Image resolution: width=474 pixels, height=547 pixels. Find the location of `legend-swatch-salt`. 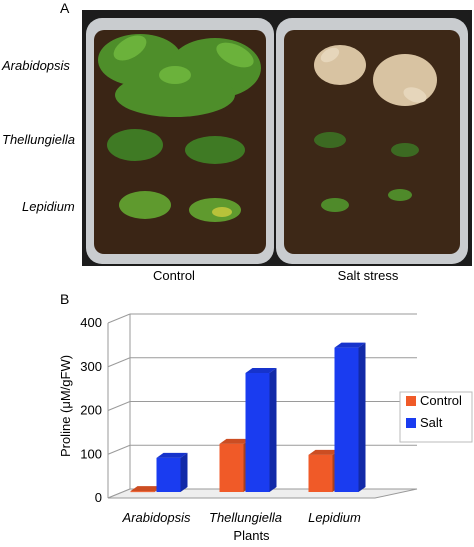

legend-swatch-salt is located at coordinates (411, 423).